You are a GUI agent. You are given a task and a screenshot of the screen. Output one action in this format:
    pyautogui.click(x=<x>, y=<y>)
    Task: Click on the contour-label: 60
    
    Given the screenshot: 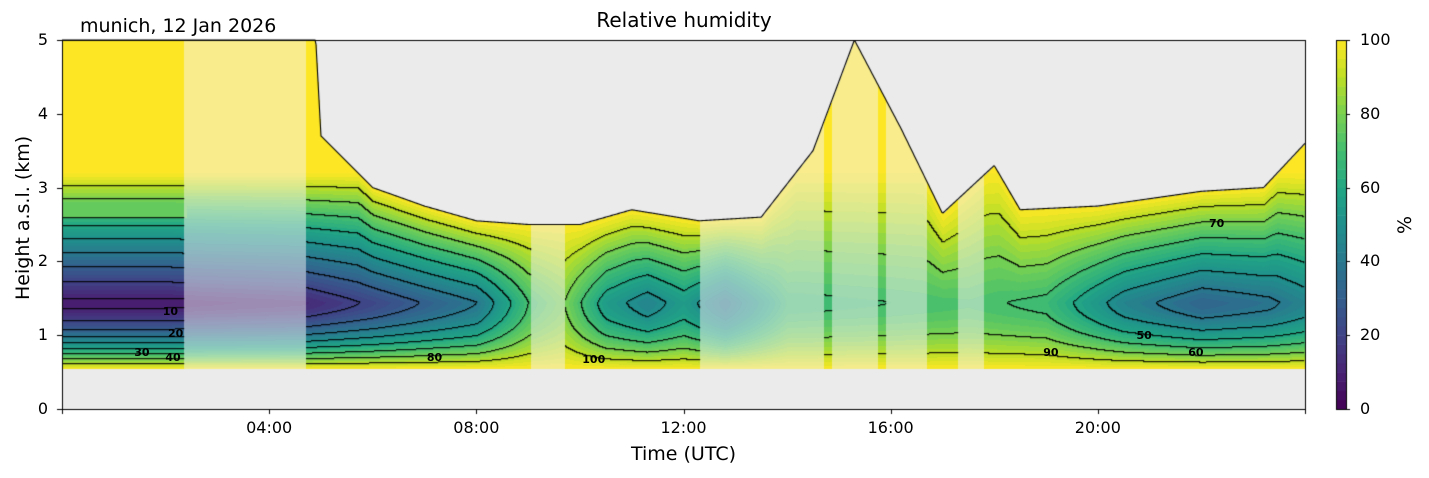 What is the action you would take?
    pyautogui.click(x=1196, y=352)
    